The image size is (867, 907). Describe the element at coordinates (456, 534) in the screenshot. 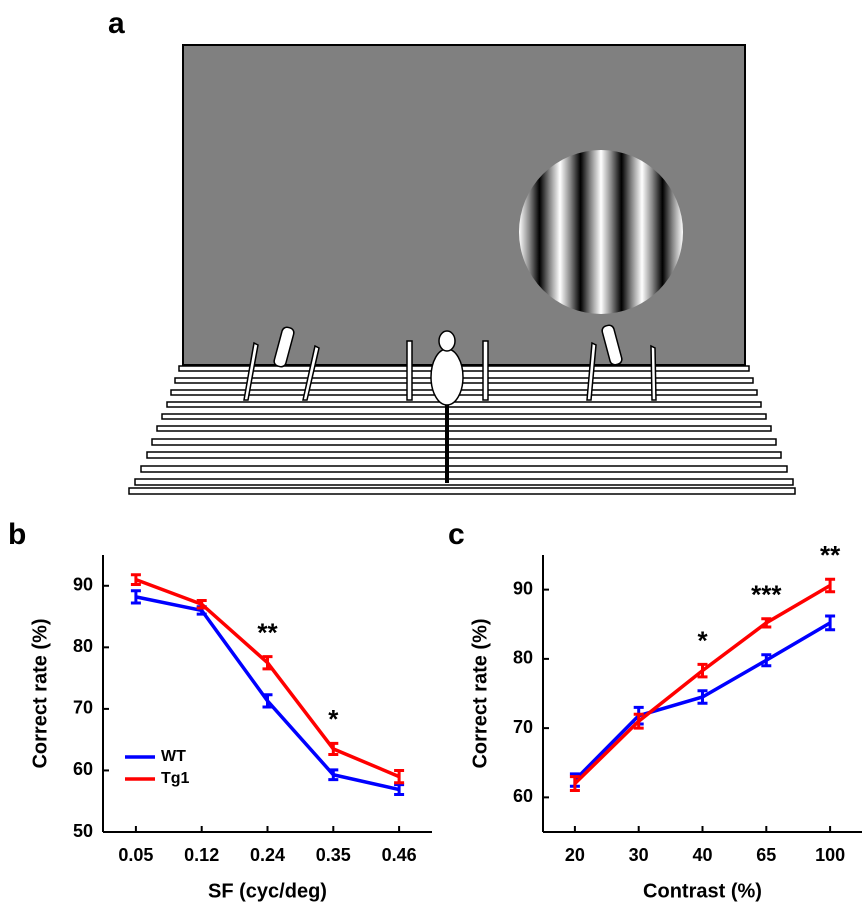

I see `panel-label: c` at that location.